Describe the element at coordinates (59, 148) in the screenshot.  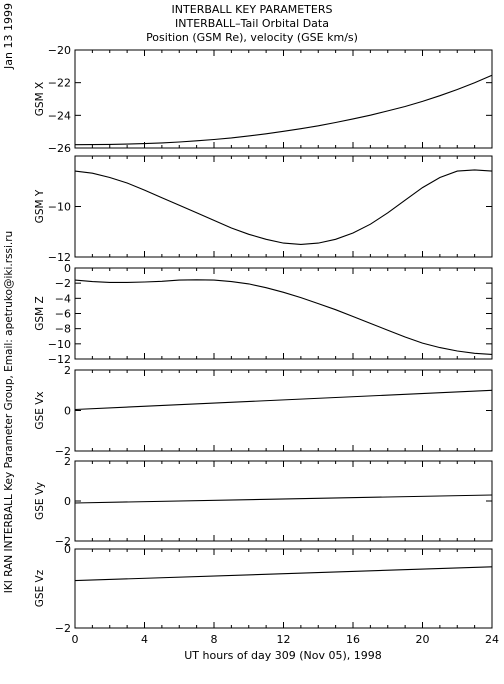
I see `y-tick-label: −26` at that location.